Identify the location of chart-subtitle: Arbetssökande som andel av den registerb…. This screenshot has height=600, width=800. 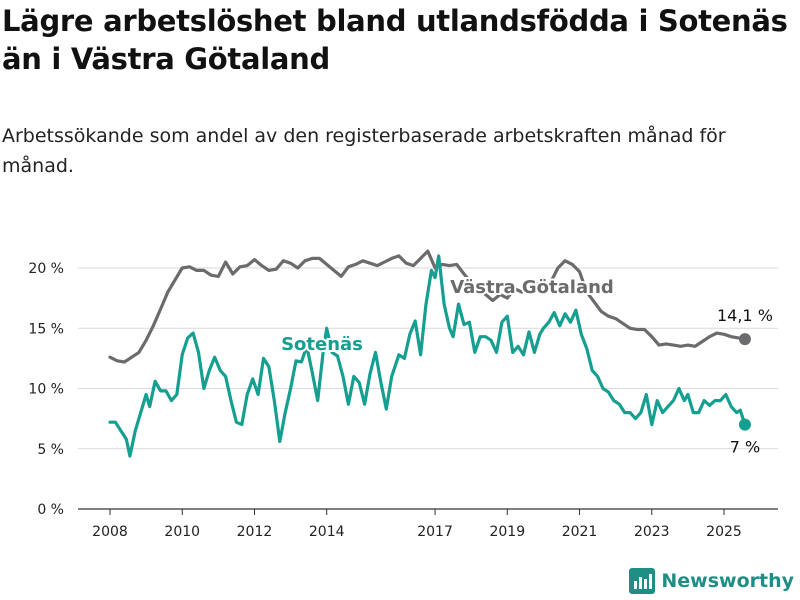
(364, 151).